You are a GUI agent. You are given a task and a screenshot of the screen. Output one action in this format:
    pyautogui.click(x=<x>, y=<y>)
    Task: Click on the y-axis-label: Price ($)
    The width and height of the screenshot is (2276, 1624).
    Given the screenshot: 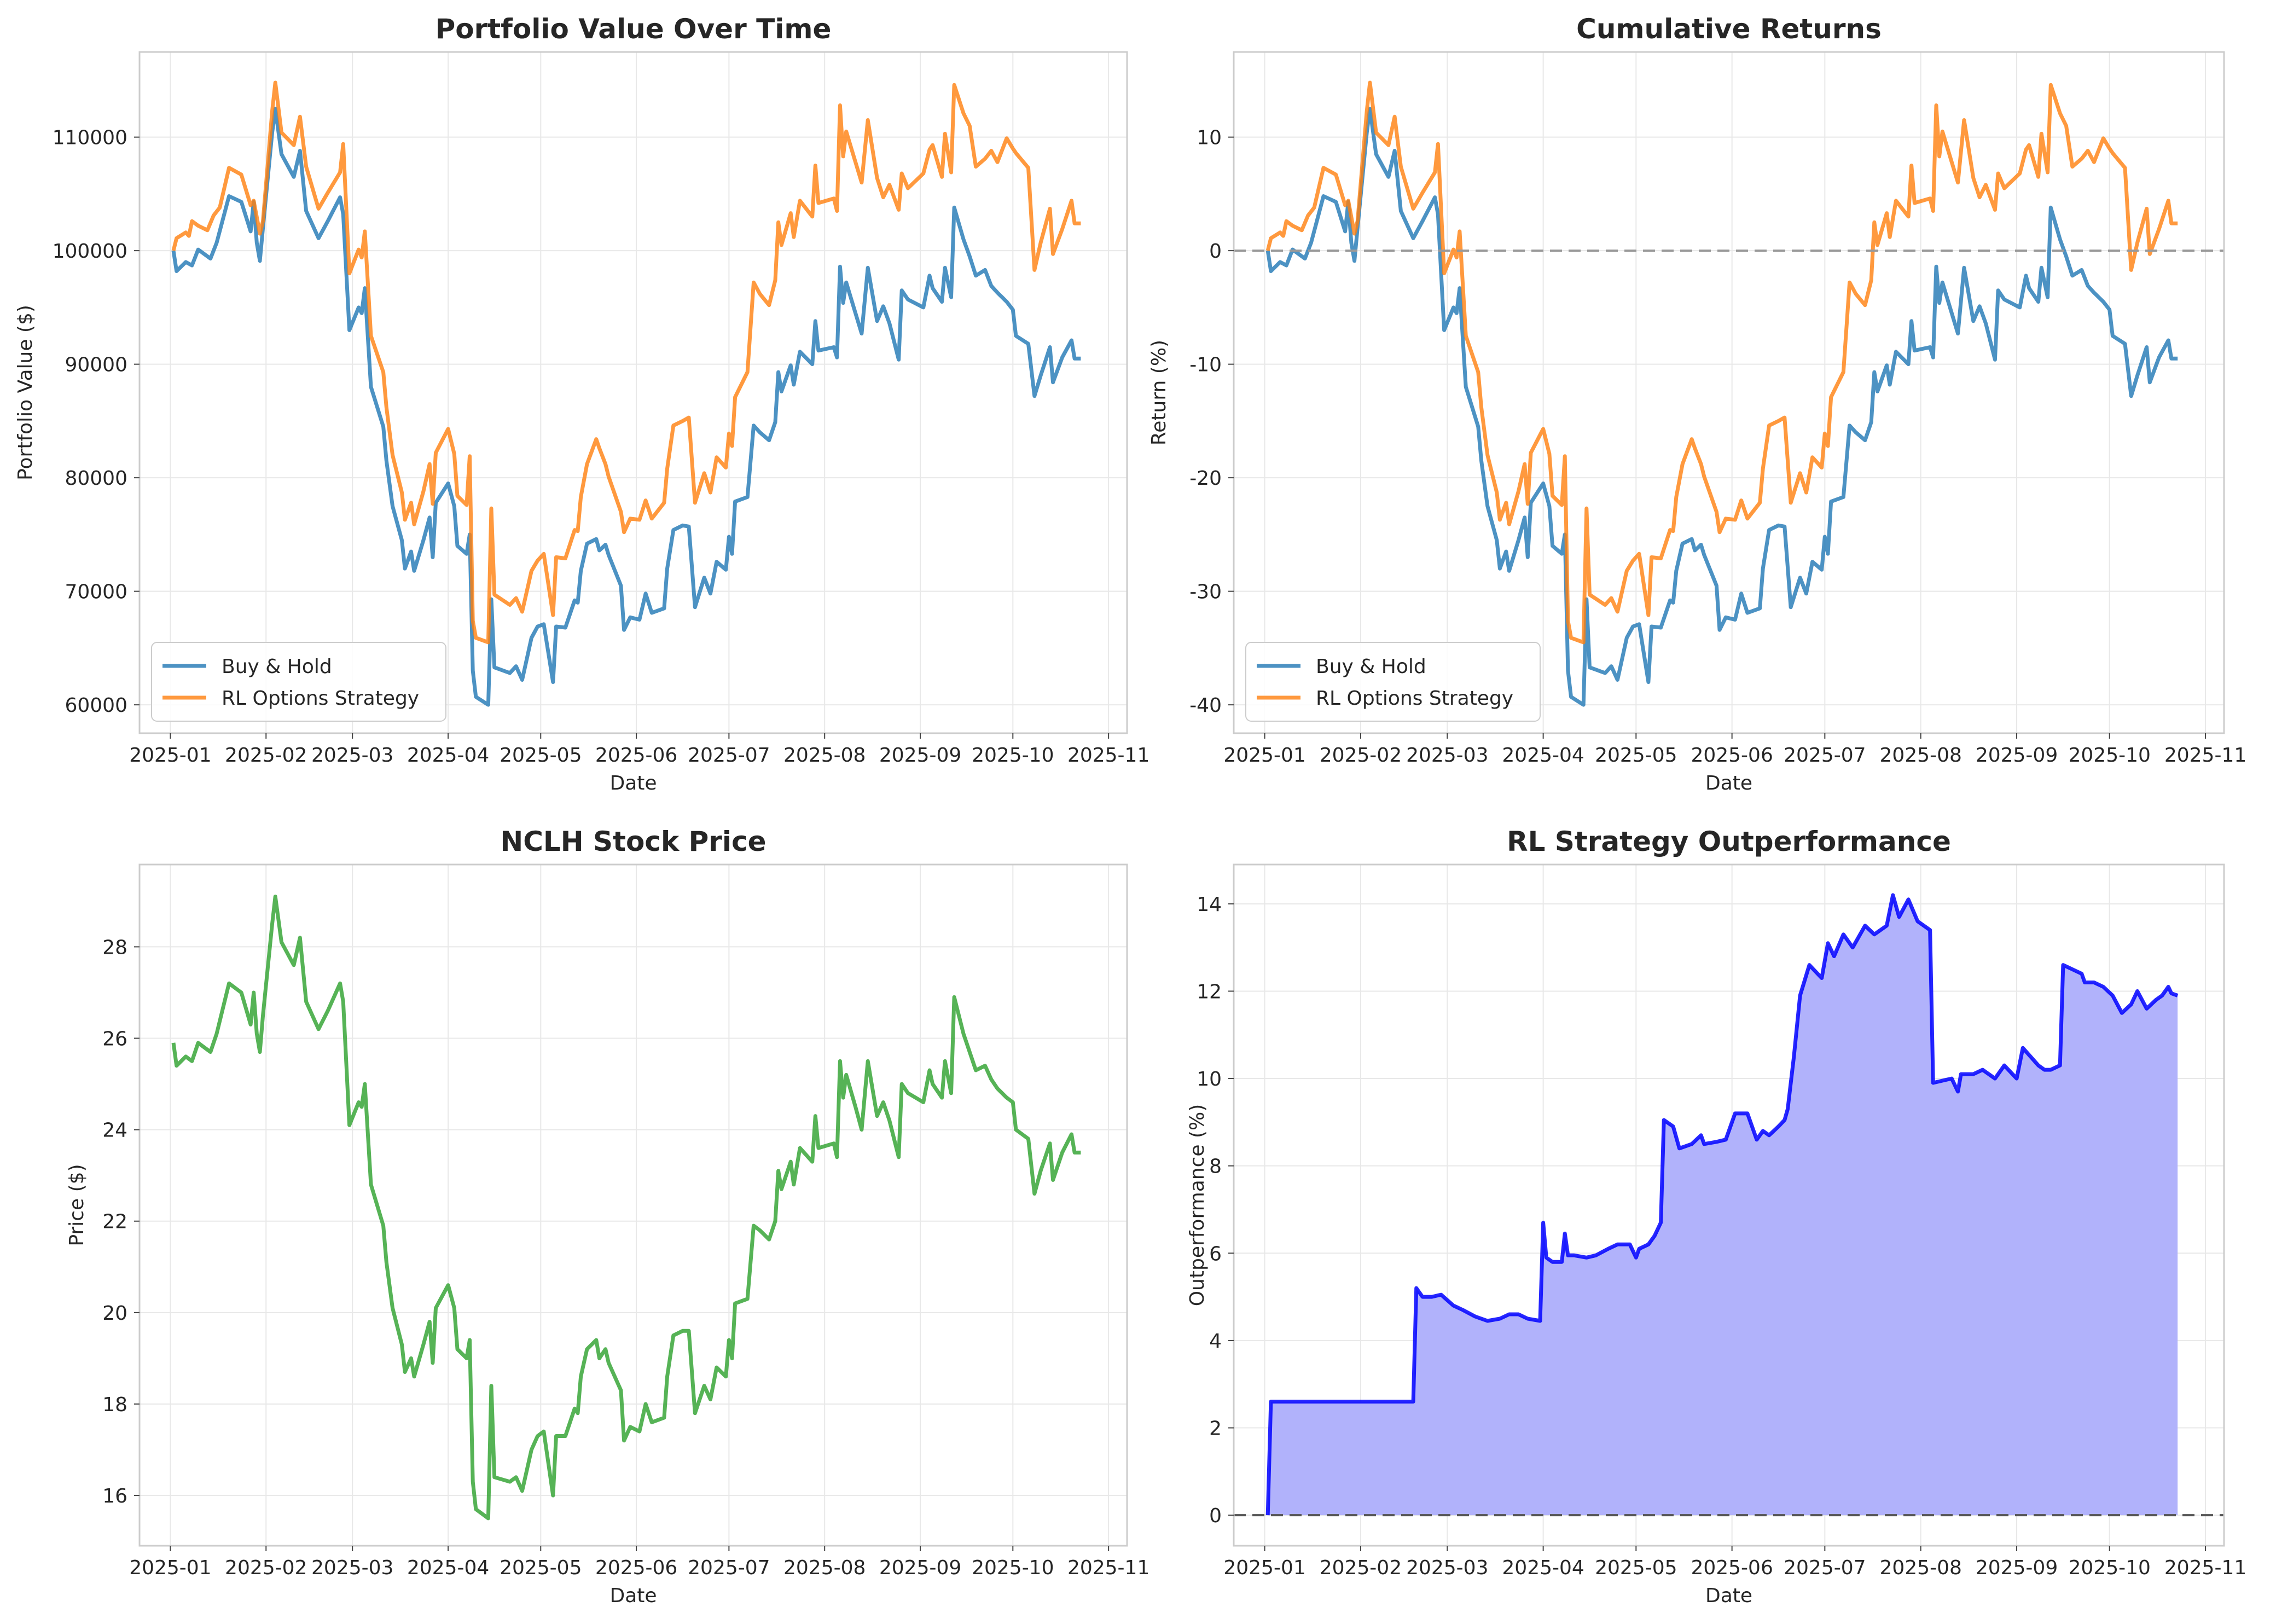 What is the action you would take?
    pyautogui.click(x=77, y=1205)
    